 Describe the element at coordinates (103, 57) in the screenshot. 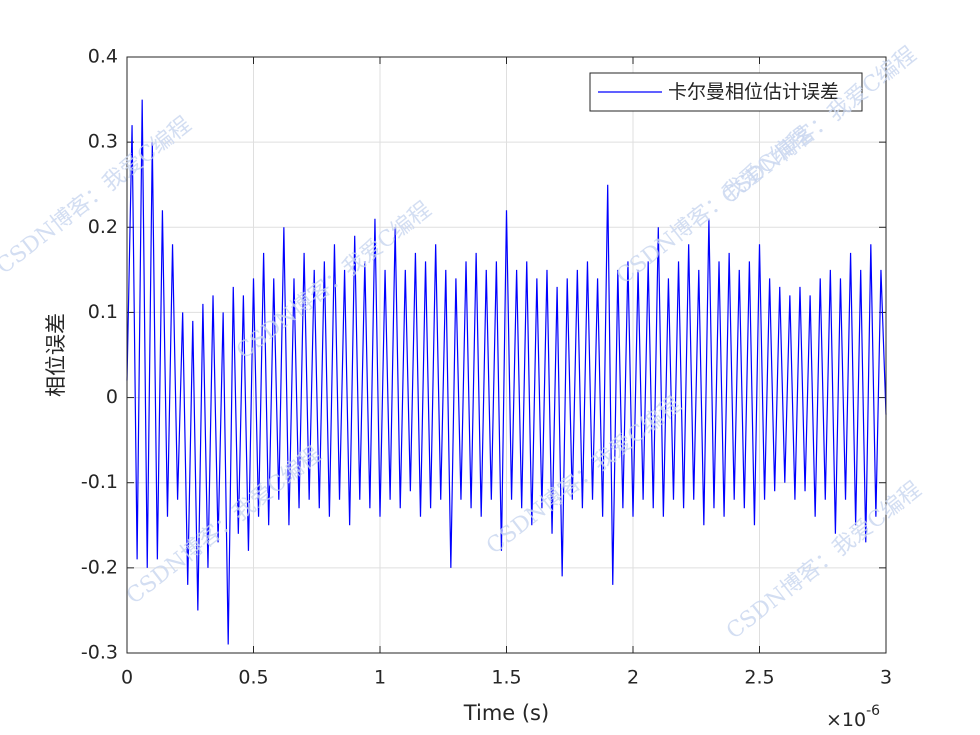

I see `y-tick-label: 0.4` at that location.